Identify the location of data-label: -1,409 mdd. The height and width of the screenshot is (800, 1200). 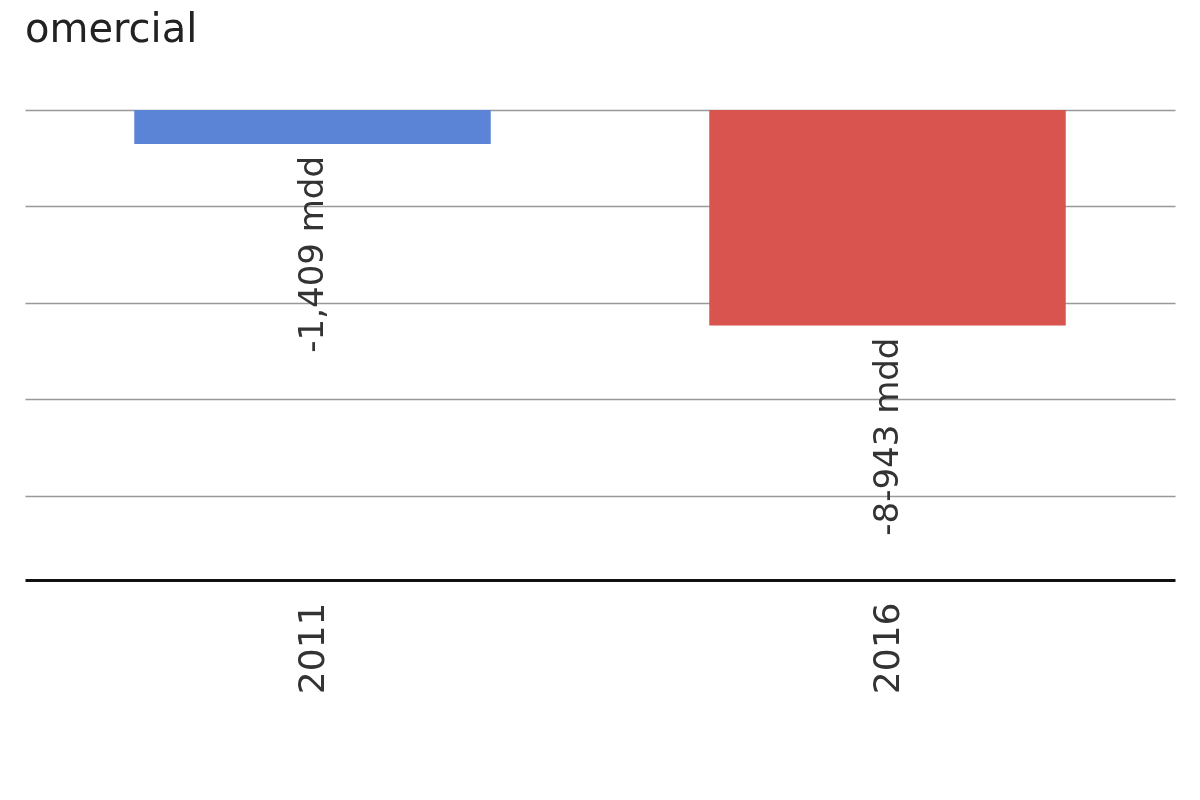
(310, 254).